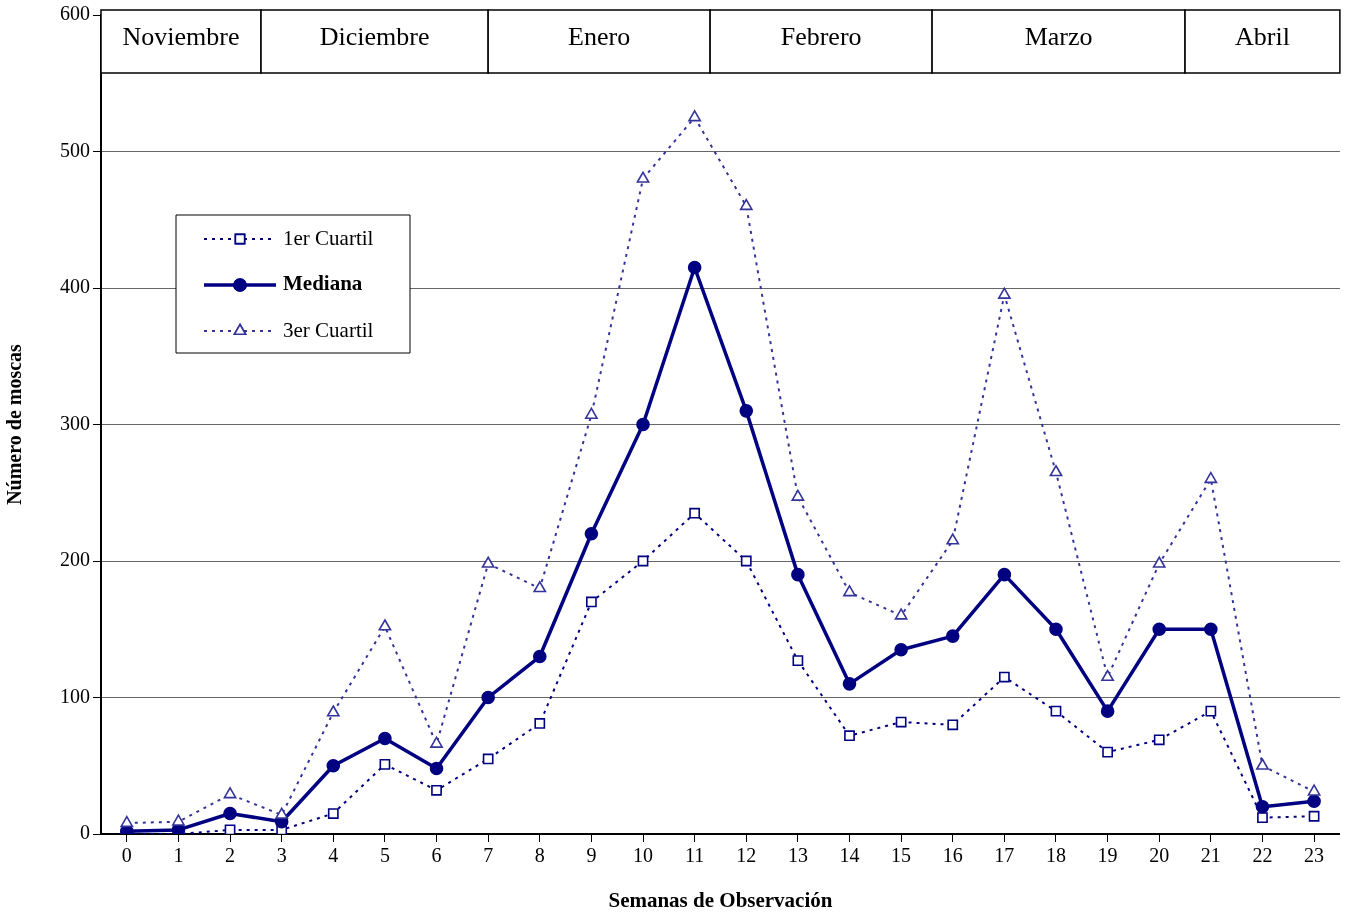 This screenshot has width=1348, height=918. I want to click on x-tick-label: 14, so click(849, 855).